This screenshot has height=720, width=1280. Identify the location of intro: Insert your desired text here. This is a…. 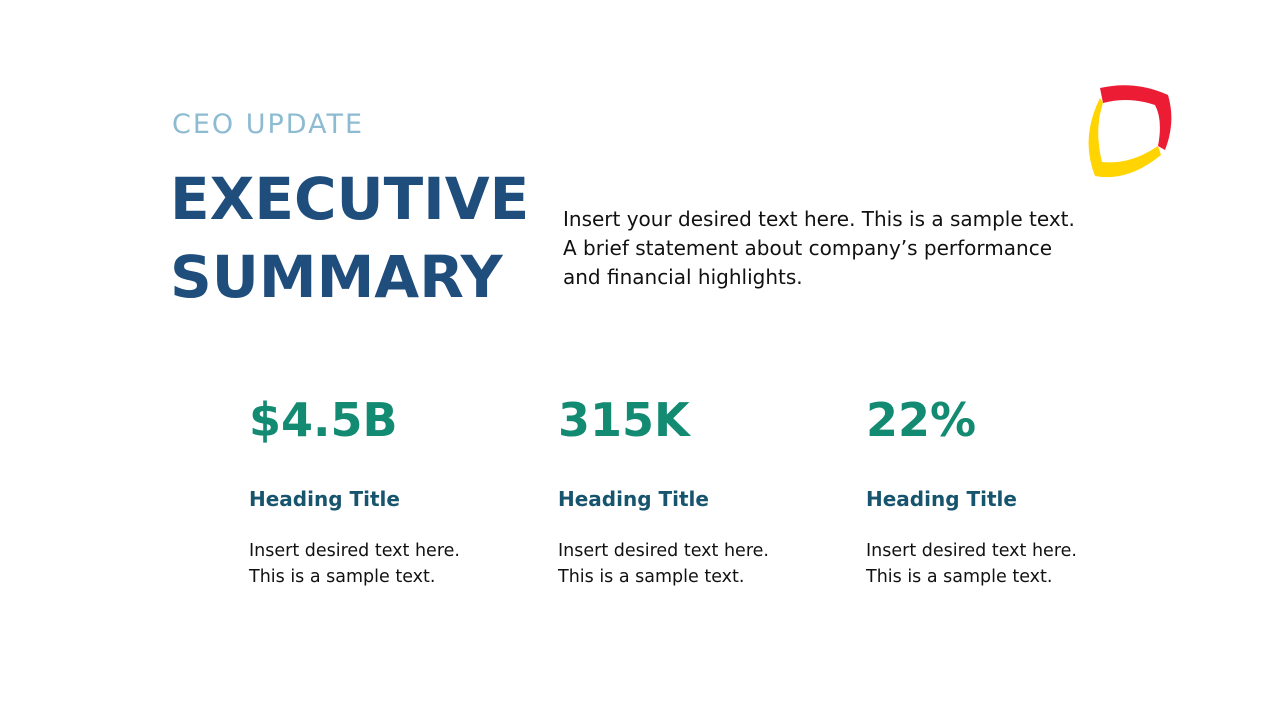
(819, 219).